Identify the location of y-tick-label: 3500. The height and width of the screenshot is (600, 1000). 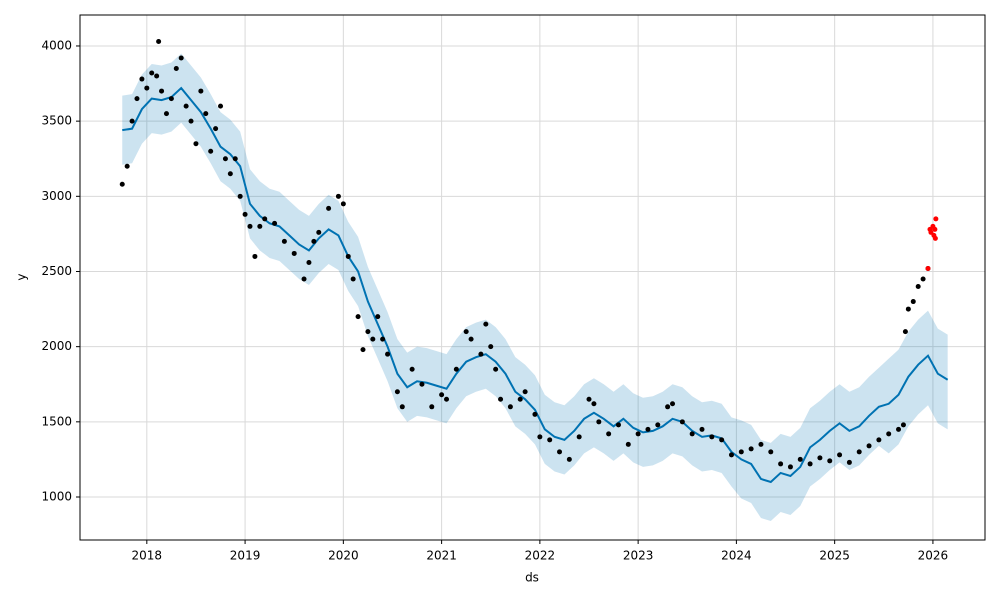
(56, 121).